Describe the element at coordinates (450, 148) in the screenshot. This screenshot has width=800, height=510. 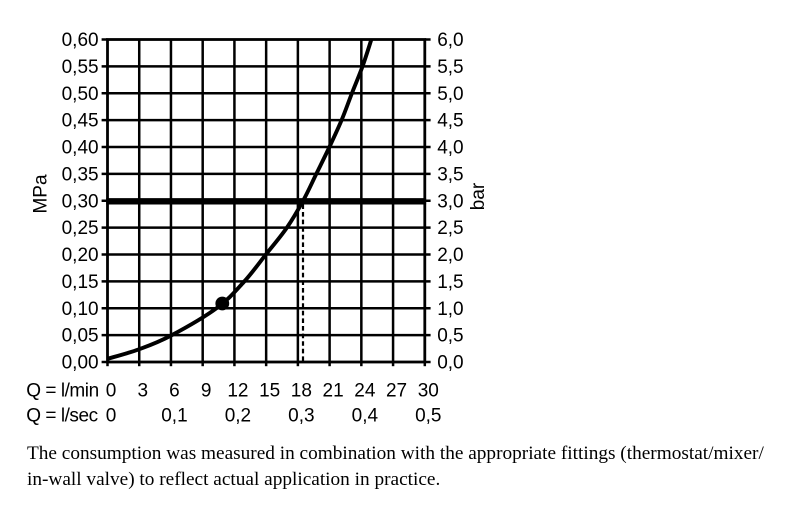
I see `svg-text: 4,0` at that location.